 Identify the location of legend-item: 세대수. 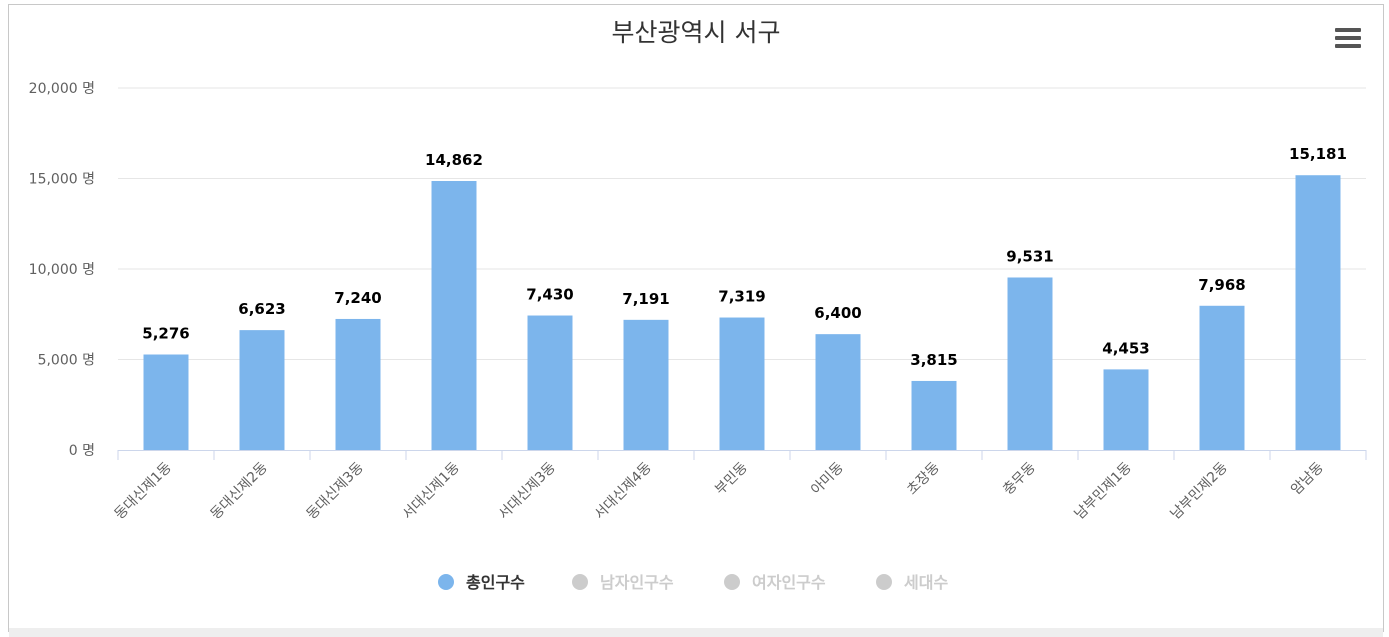
(912, 582).